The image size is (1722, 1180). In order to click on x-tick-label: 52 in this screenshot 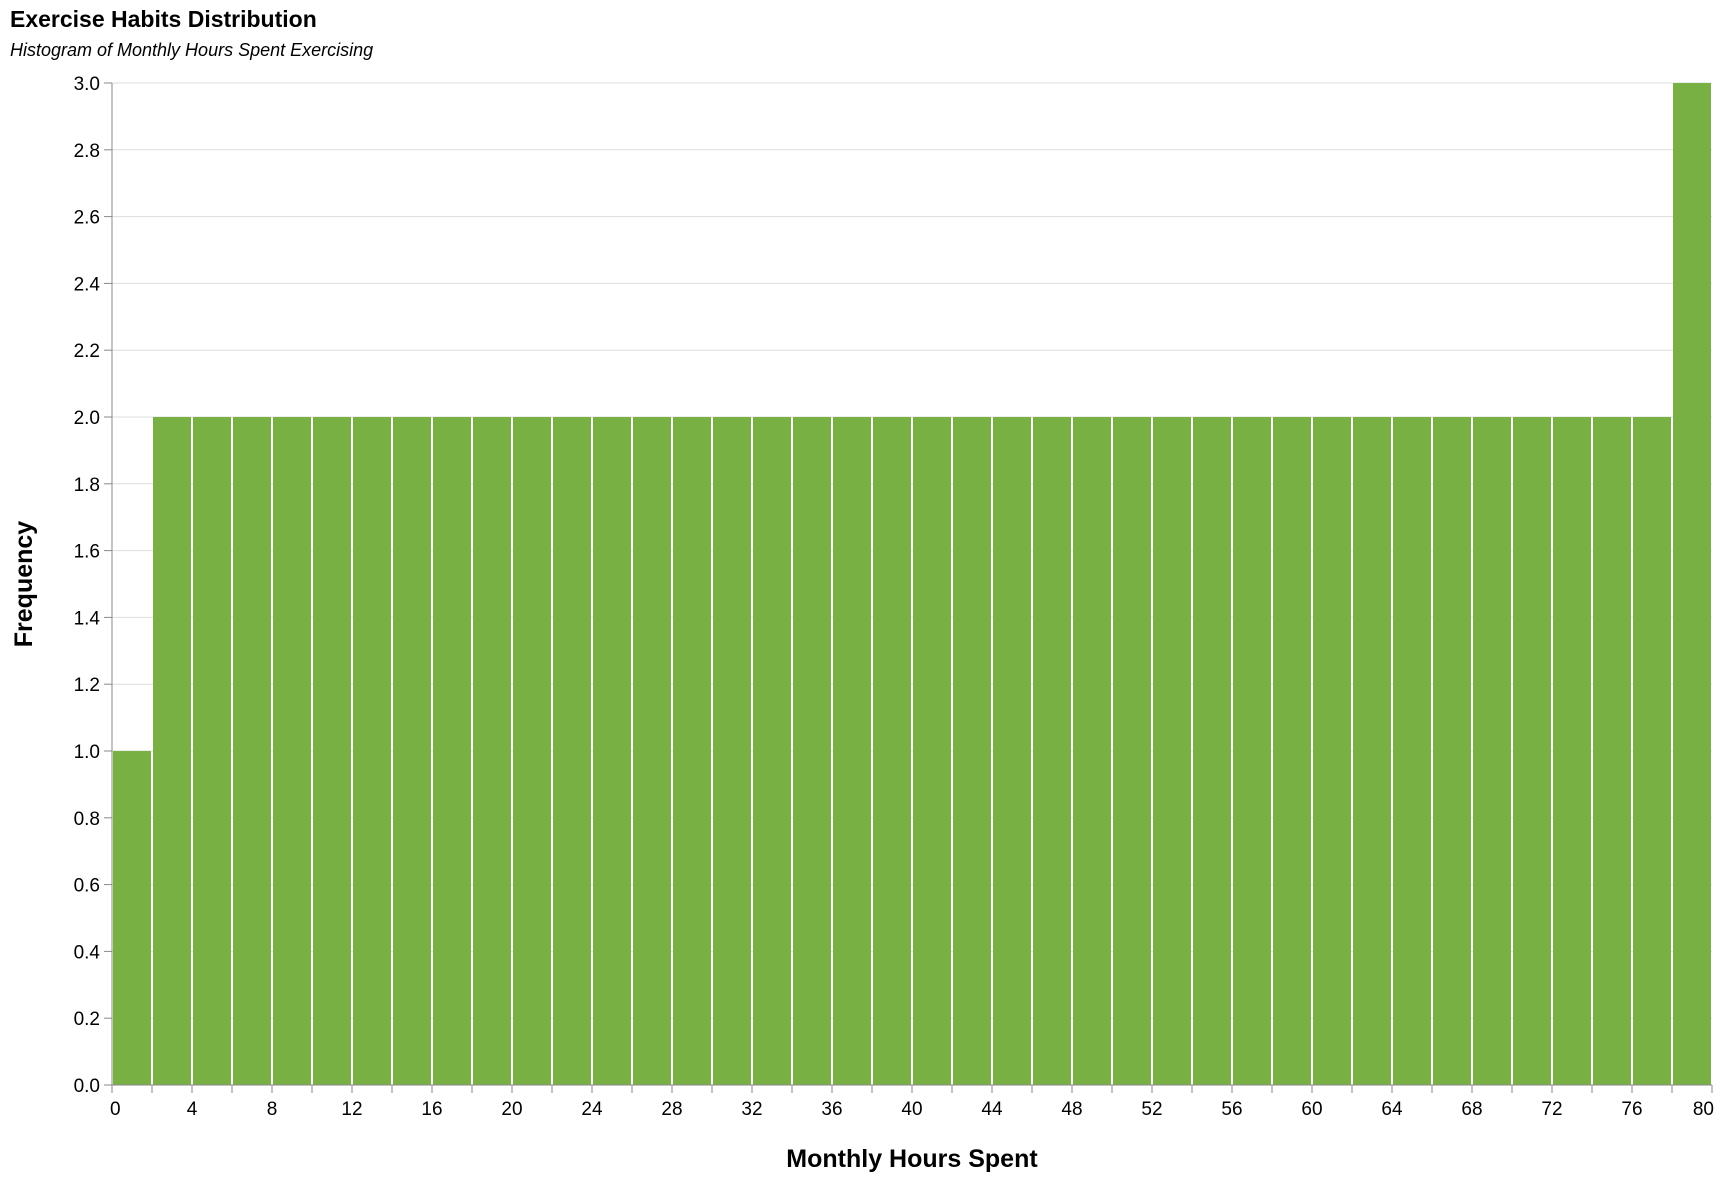, I will do `click(1151, 1109)`.